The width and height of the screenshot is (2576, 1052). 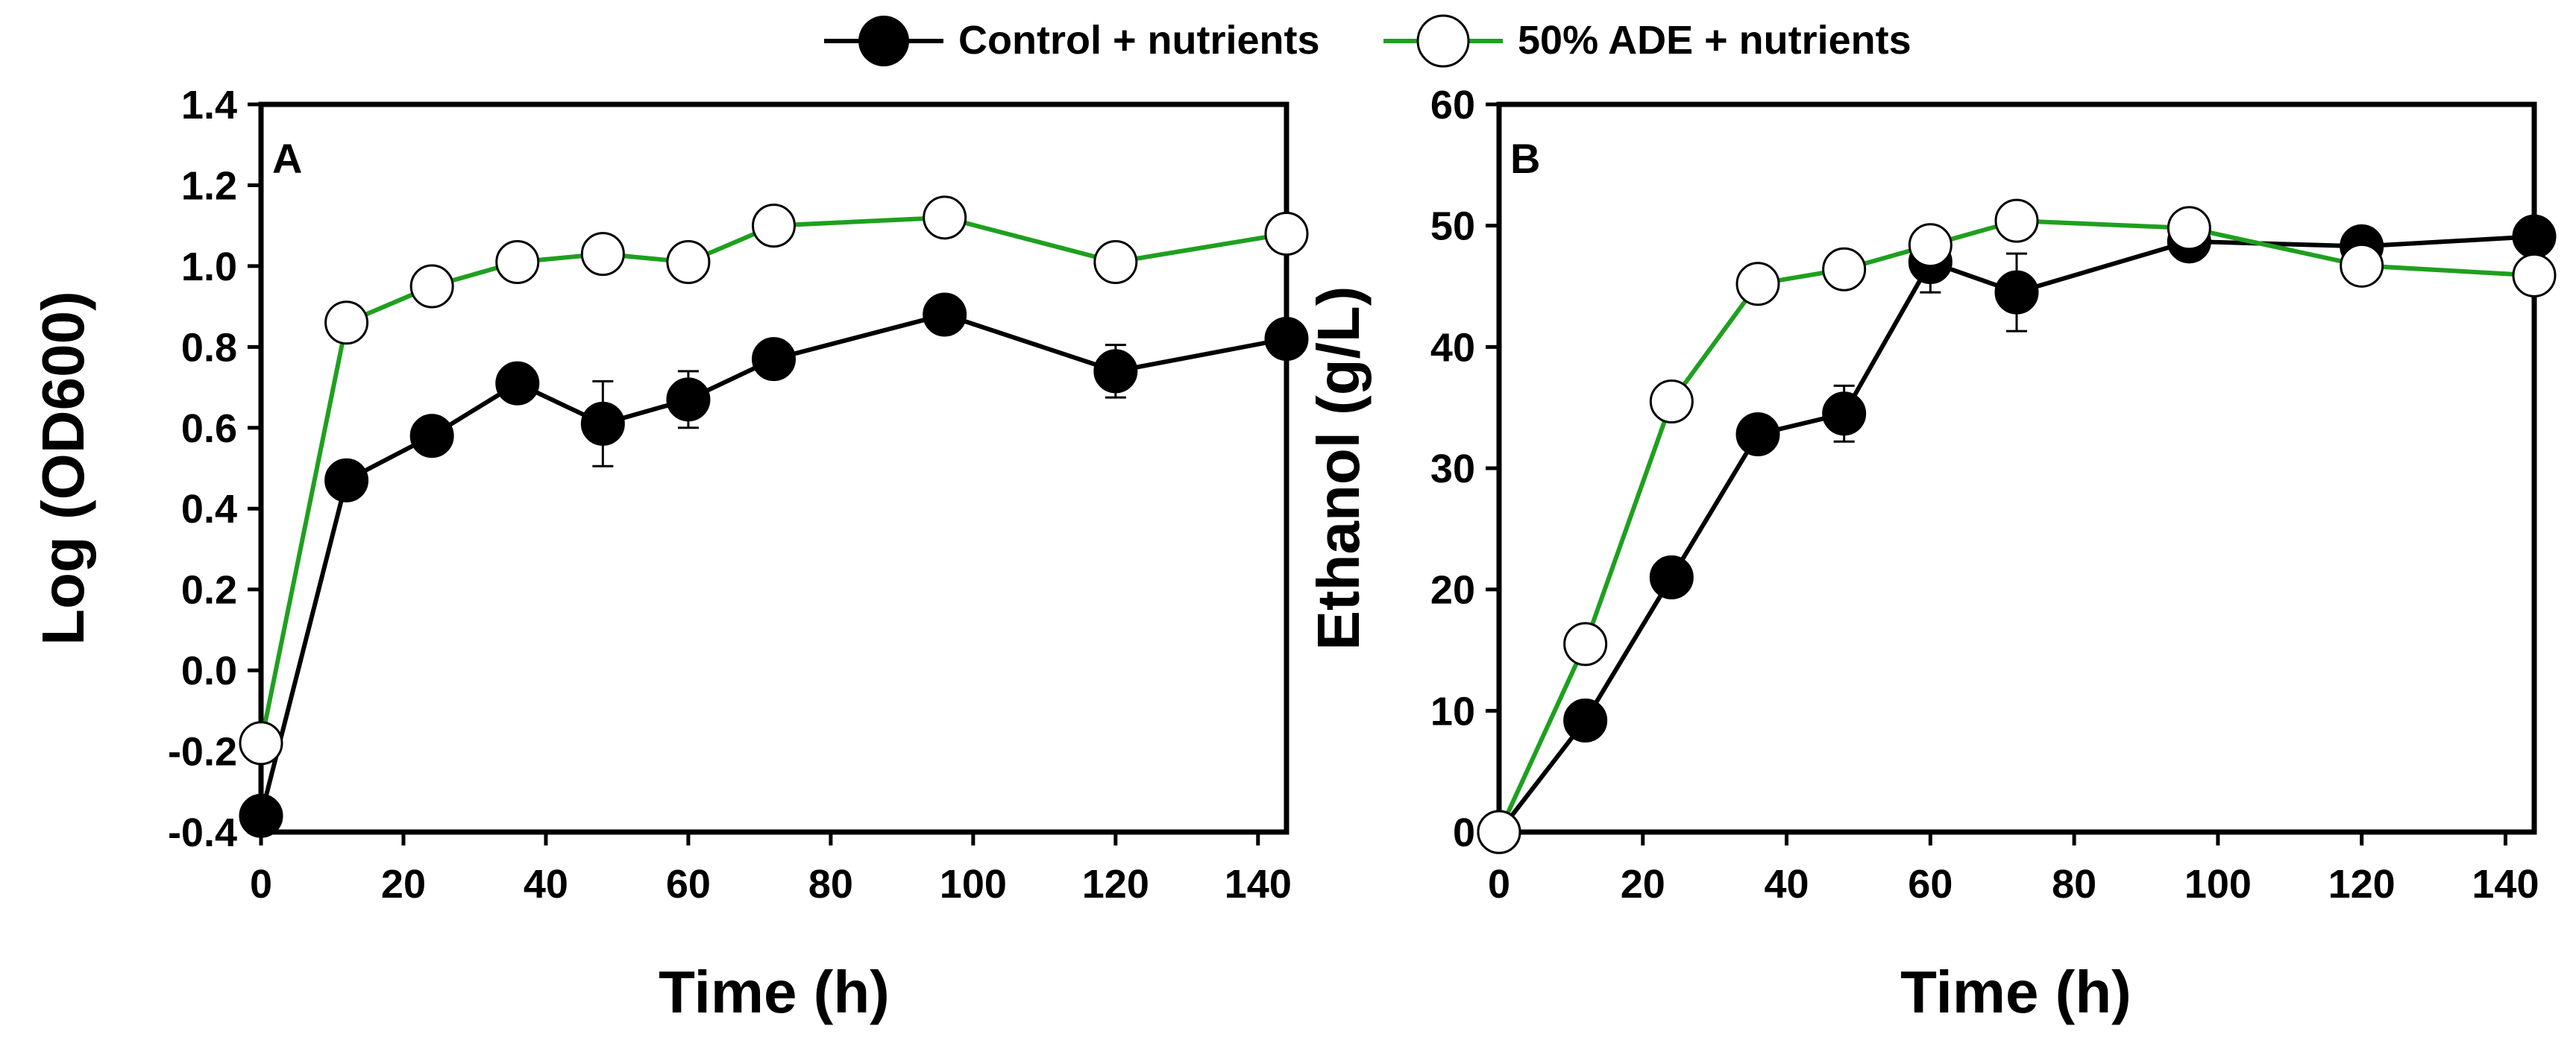 I want to click on panel-a-y-axis-title: Log (OD600), so click(x=63, y=468).